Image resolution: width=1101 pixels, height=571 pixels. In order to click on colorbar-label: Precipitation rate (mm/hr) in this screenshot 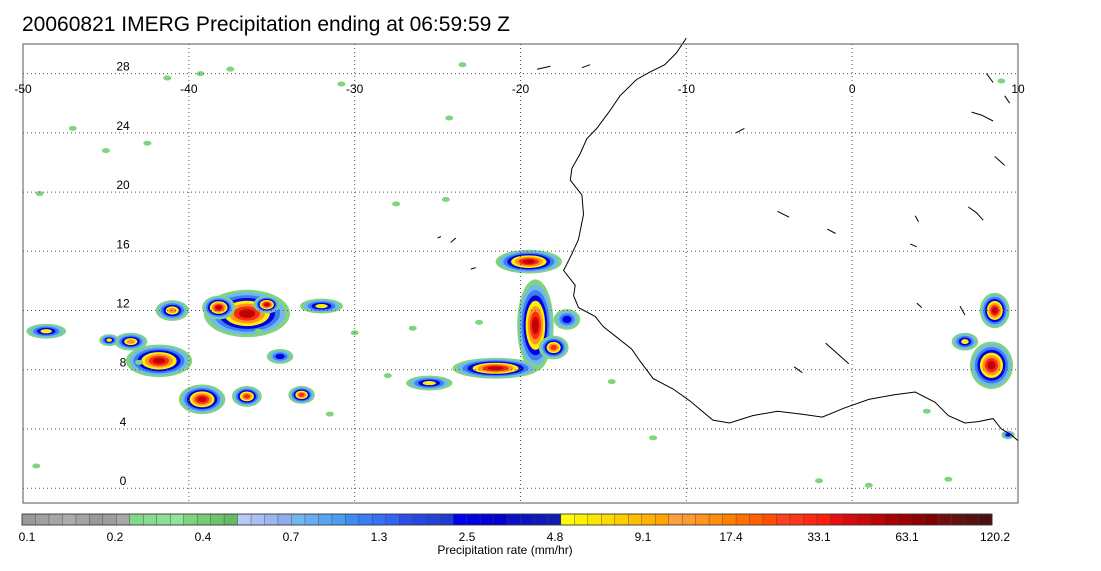, I will do `click(504, 550)`.